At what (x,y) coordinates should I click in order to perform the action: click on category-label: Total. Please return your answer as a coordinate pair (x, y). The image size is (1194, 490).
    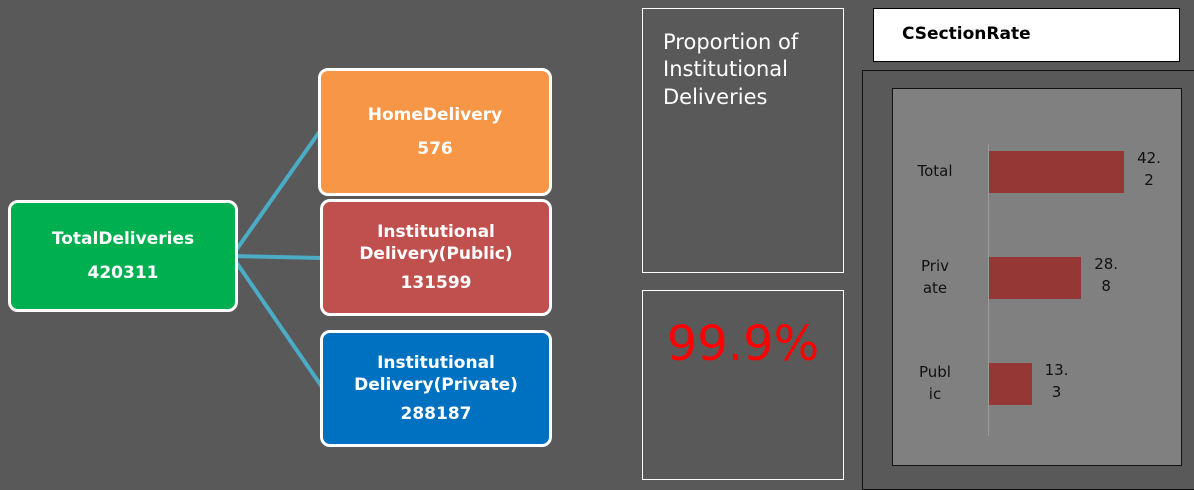
    Looking at the image, I should click on (935, 171).